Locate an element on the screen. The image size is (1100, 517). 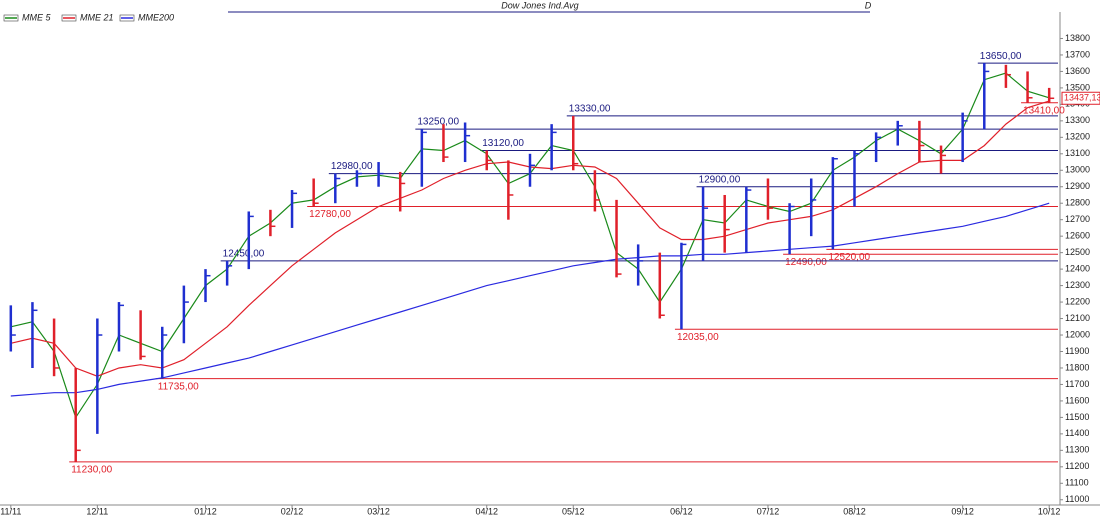
level-label: 12490,00 is located at coordinates (806, 262).